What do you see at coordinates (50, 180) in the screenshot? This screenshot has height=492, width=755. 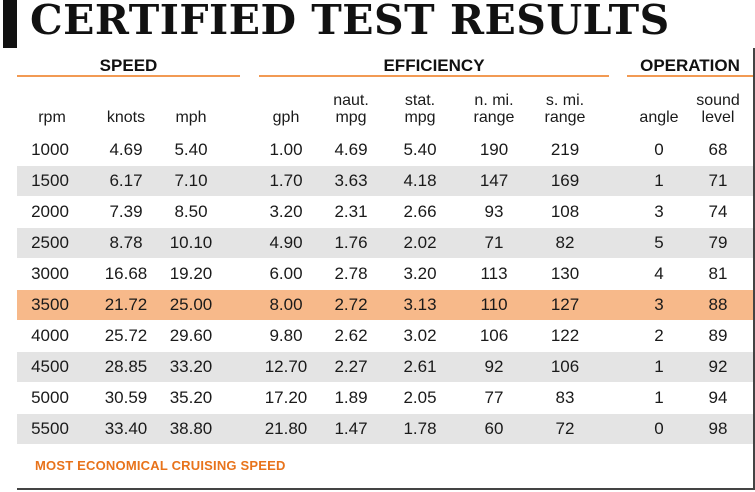 I see `cell-rpm: 1500` at bounding box center [50, 180].